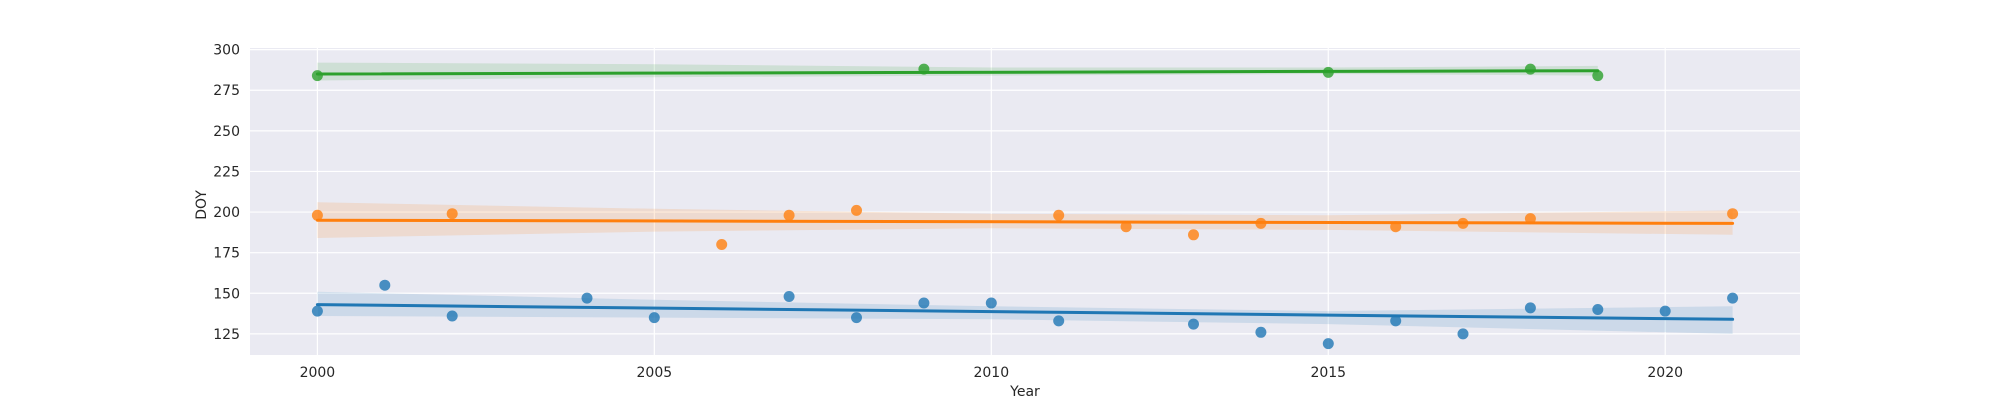 This screenshot has width=2000, height=400. I want to click on y-axis-label: DOY, so click(202, 205).